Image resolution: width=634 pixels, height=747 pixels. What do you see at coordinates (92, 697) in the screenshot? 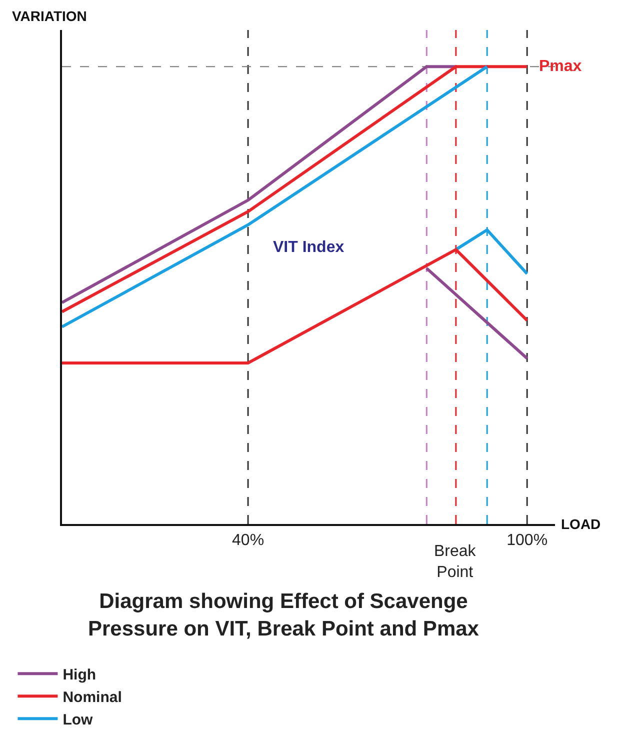
I see `legend-label: Nominal` at bounding box center [92, 697].